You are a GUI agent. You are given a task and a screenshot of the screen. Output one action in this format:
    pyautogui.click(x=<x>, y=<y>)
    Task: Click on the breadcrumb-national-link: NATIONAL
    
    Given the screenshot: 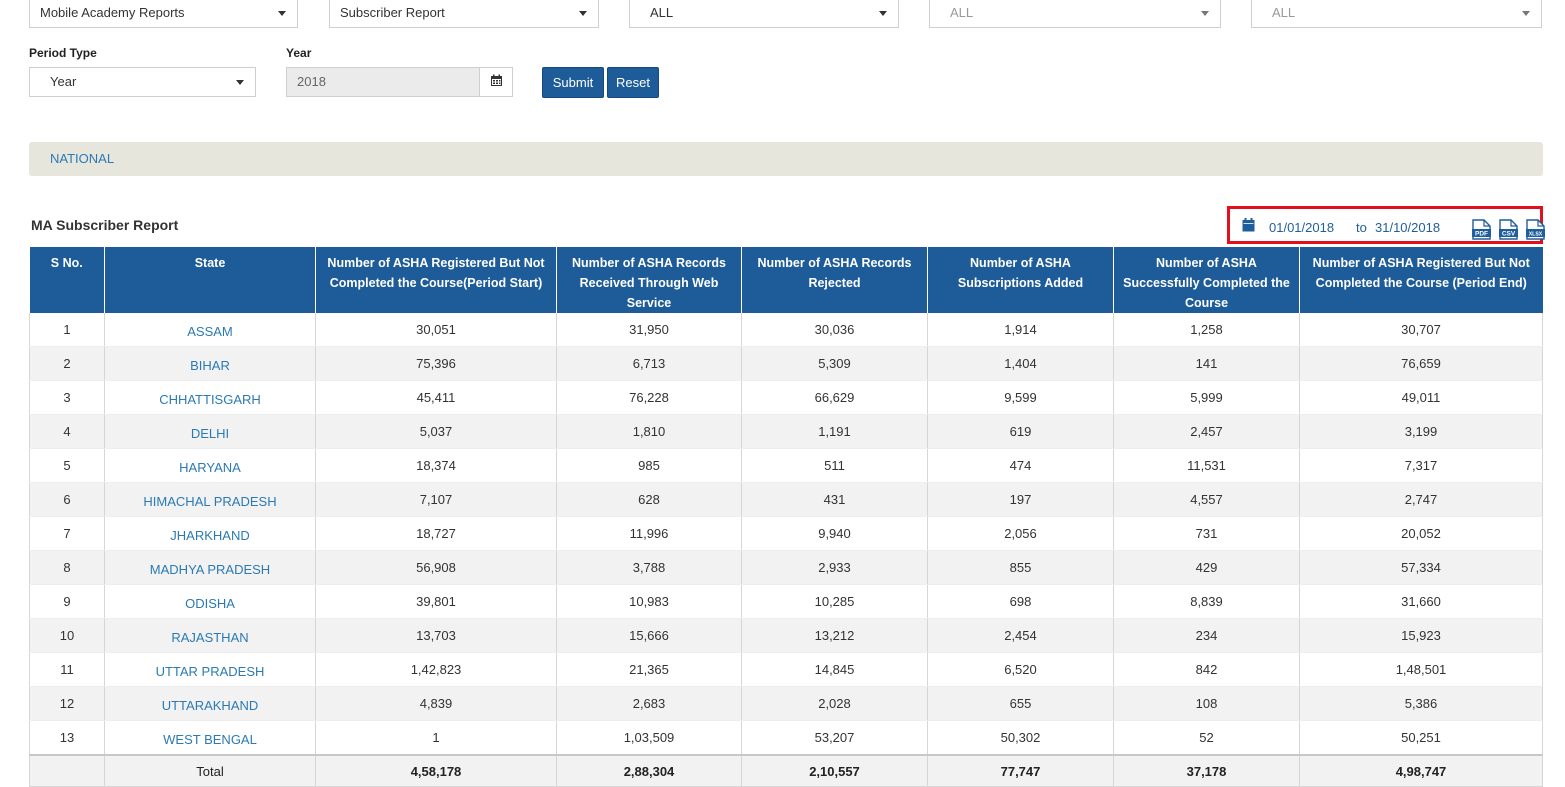 What is the action you would take?
    pyautogui.click(x=82, y=158)
    